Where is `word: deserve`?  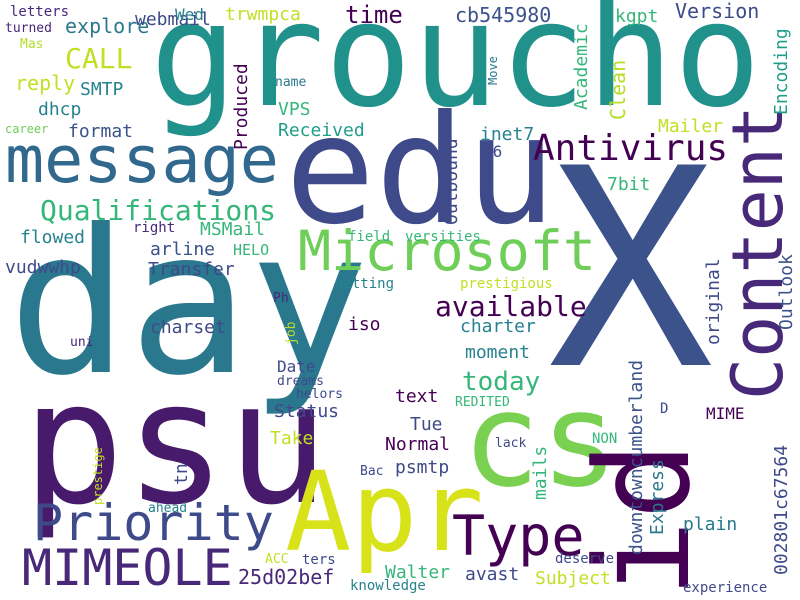
word: deserve is located at coordinates (584, 559).